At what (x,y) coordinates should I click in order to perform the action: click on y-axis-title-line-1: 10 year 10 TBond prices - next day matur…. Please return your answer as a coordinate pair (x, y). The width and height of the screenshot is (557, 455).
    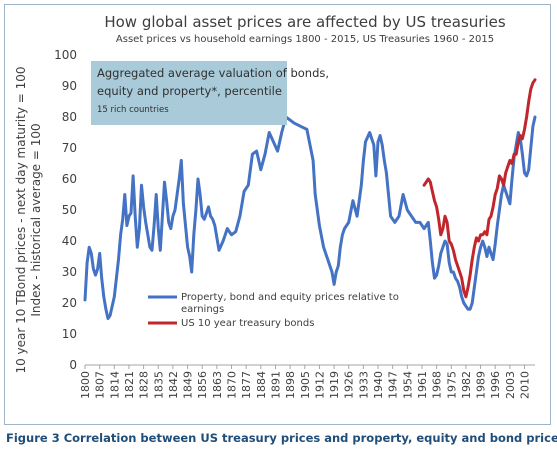
    Looking at the image, I should click on (21, 219).